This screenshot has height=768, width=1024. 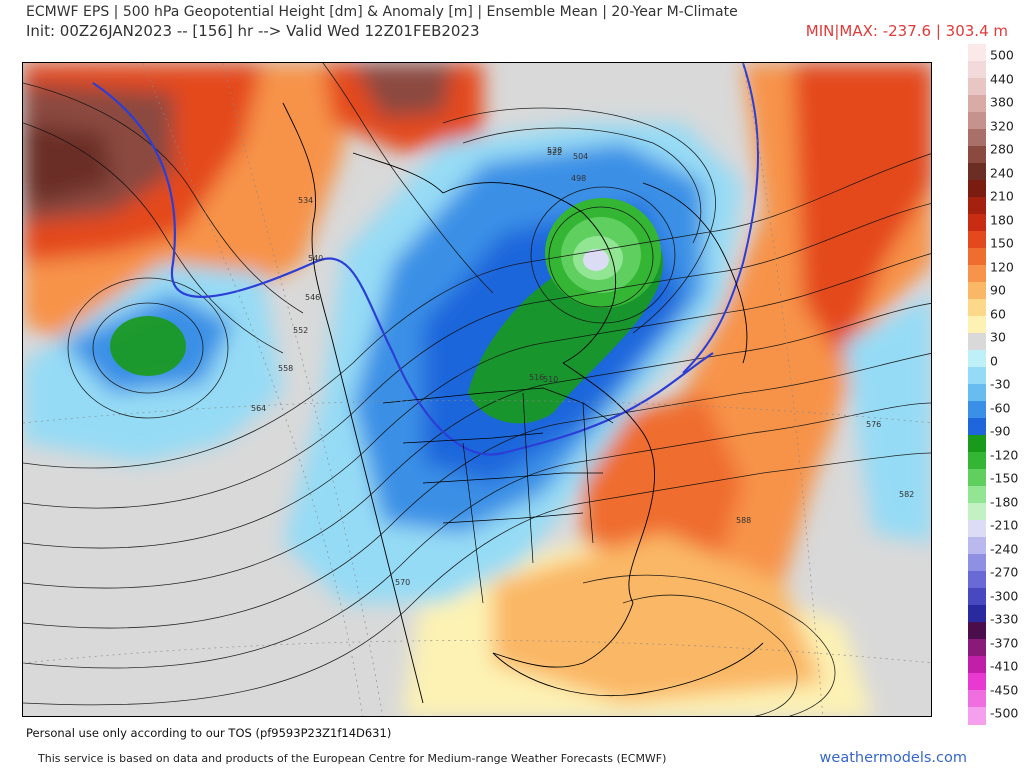 What do you see at coordinates (906, 494) in the screenshot?
I see `contour-label: 582` at bounding box center [906, 494].